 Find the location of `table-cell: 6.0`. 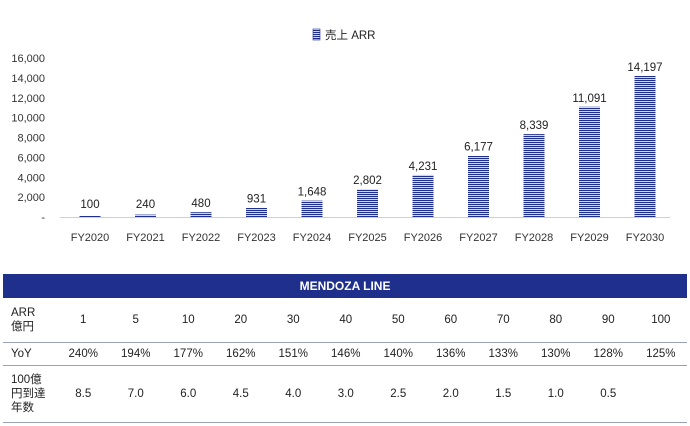

table-cell: 6.0 is located at coordinates (188, 394).